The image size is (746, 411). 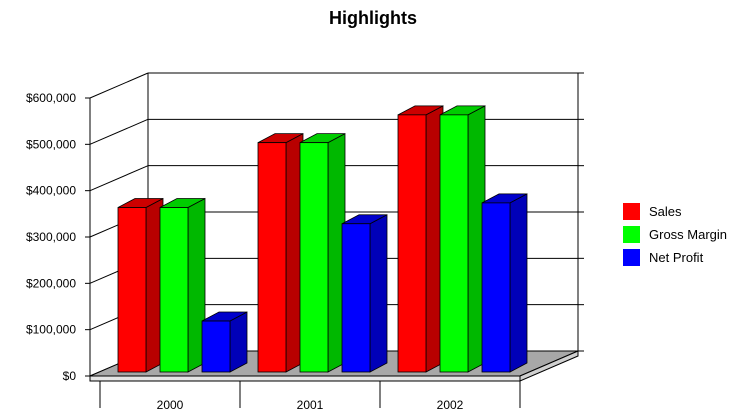 What do you see at coordinates (170, 404) in the screenshot?
I see `x-tick-label: 2000` at bounding box center [170, 404].